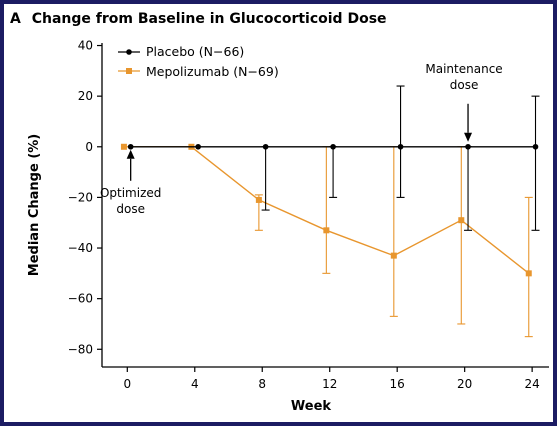 The image size is (557, 426). What do you see at coordinates (195, 384) in the screenshot?
I see `x-tick-label: 4` at bounding box center [195, 384].